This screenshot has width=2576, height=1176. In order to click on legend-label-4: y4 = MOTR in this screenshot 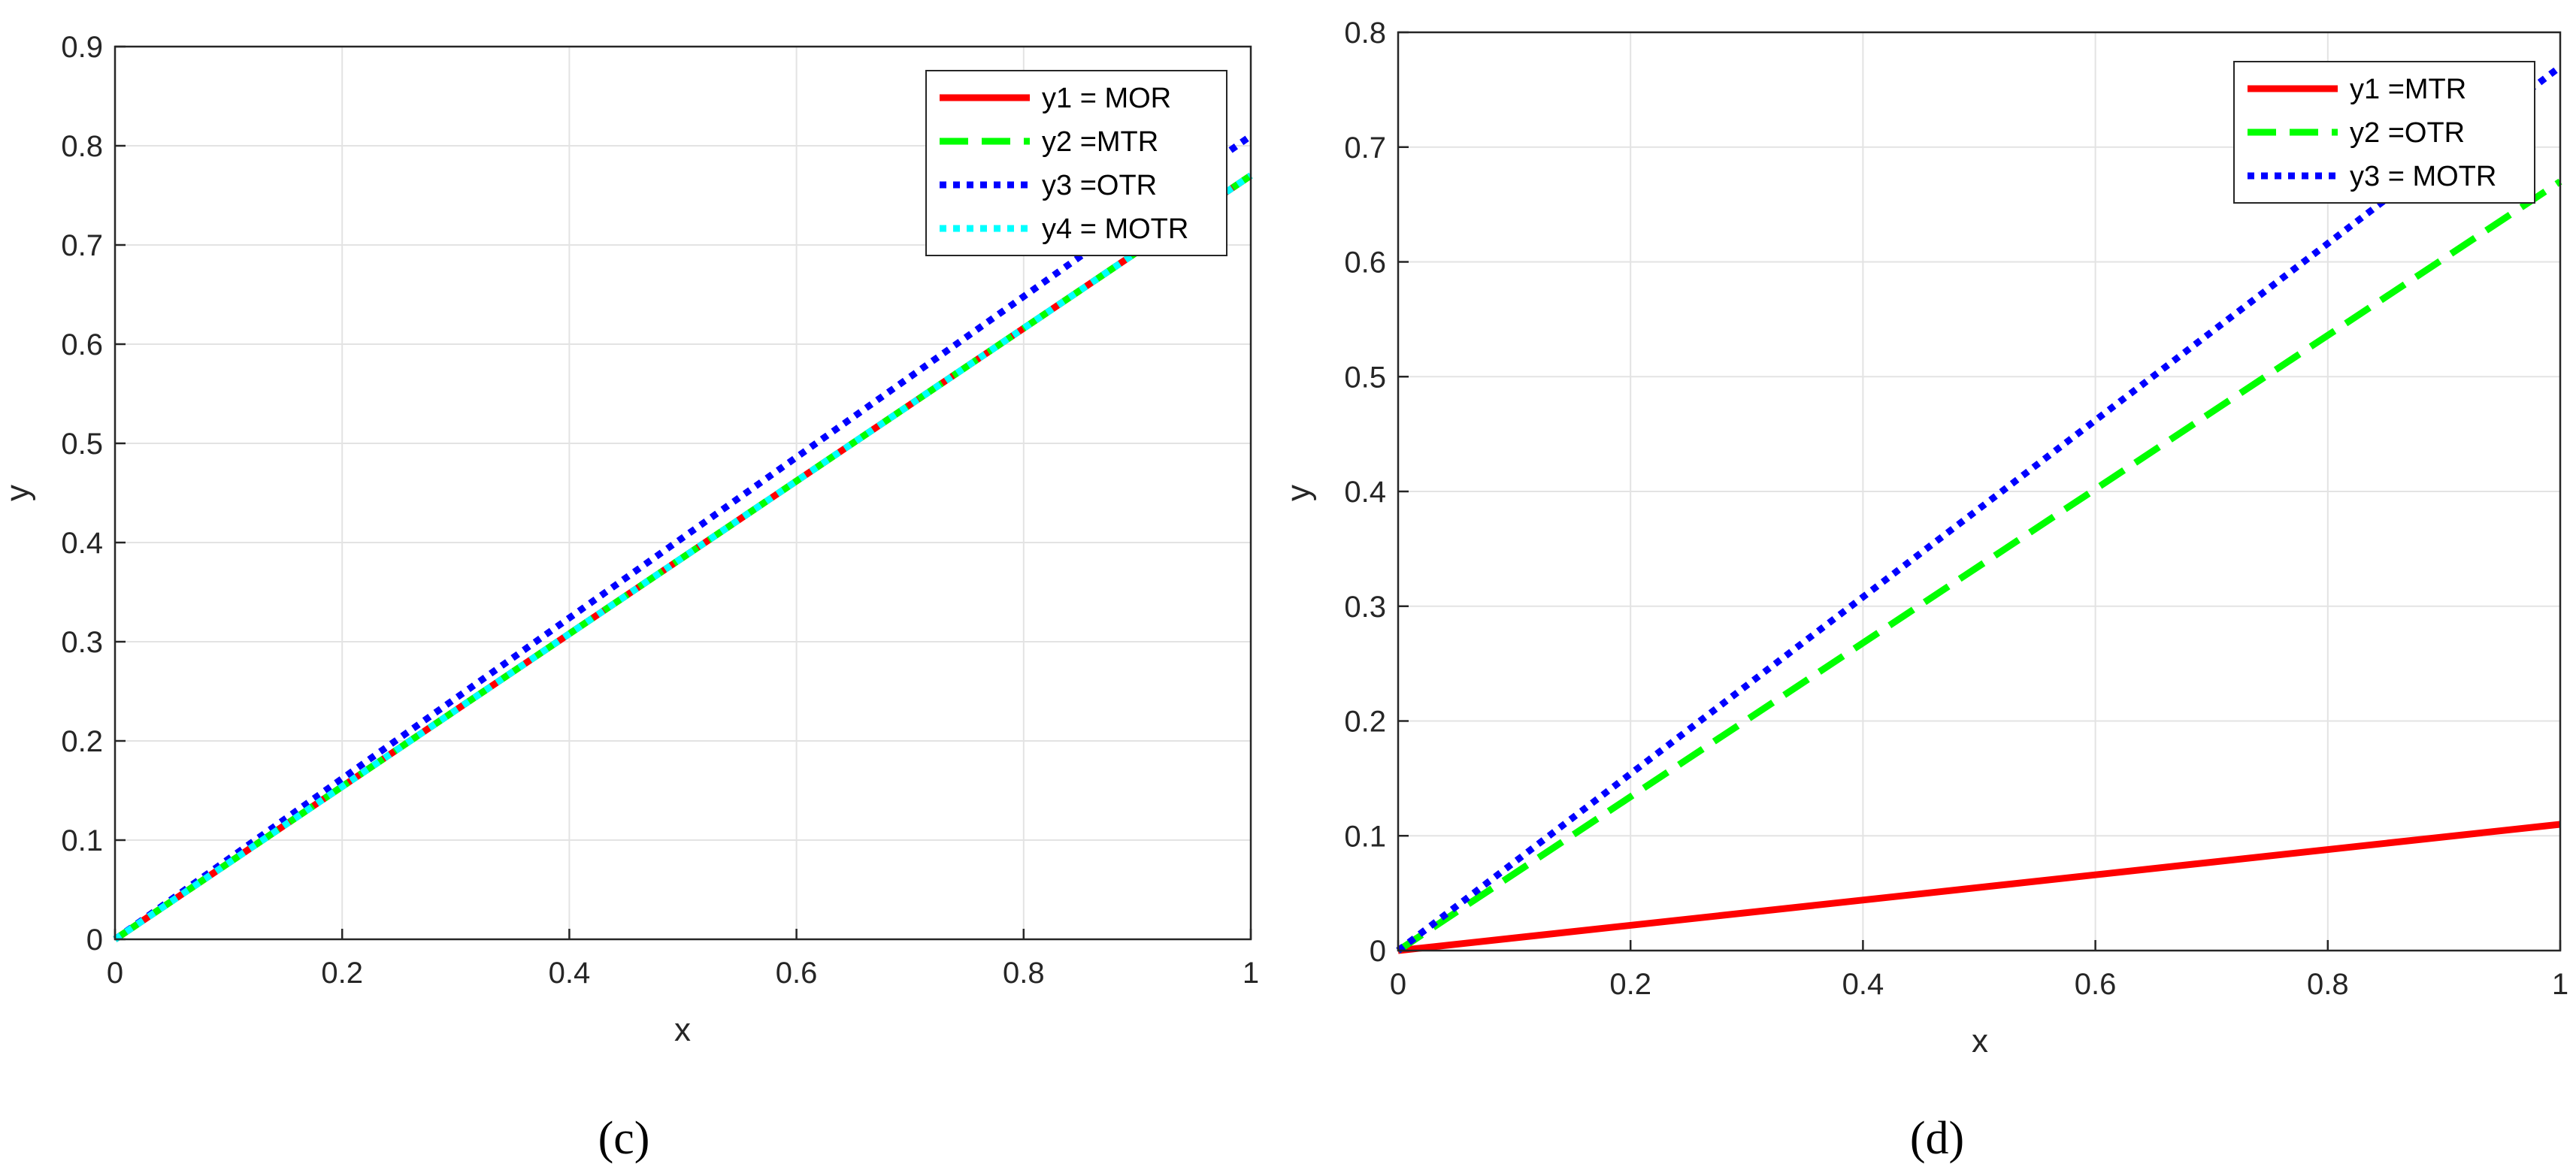, I will do `click(1115, 229)`.